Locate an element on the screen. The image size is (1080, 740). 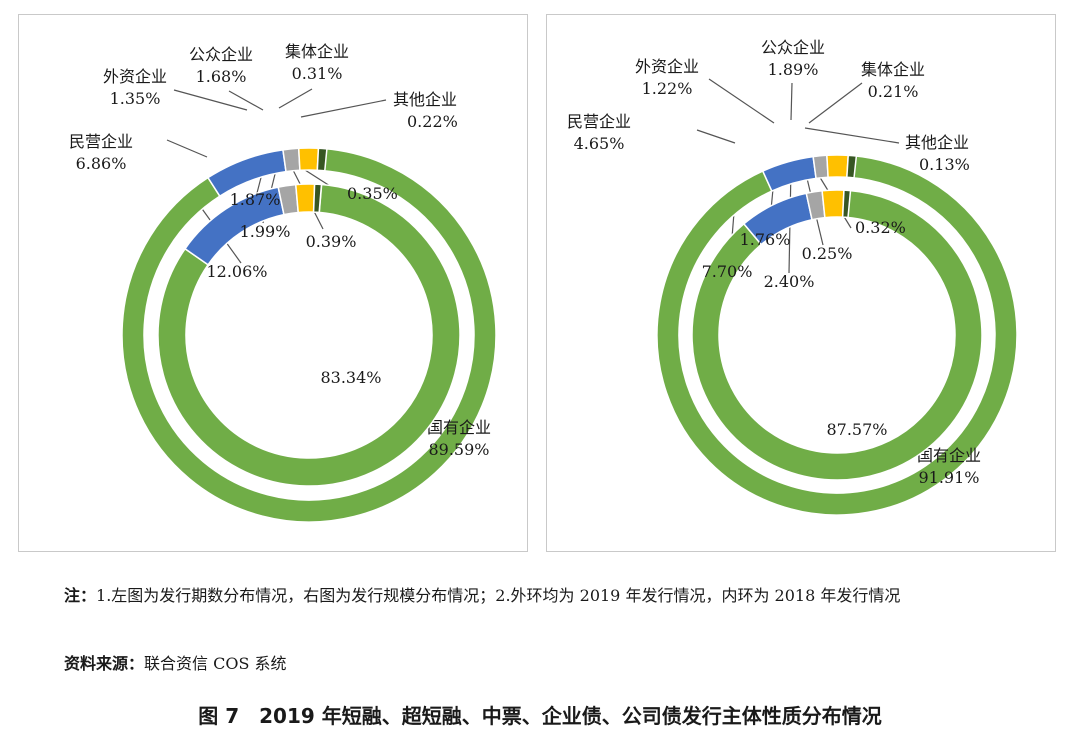
outer-value-label-collective: 0.21% is located at coordinates (893, 91).